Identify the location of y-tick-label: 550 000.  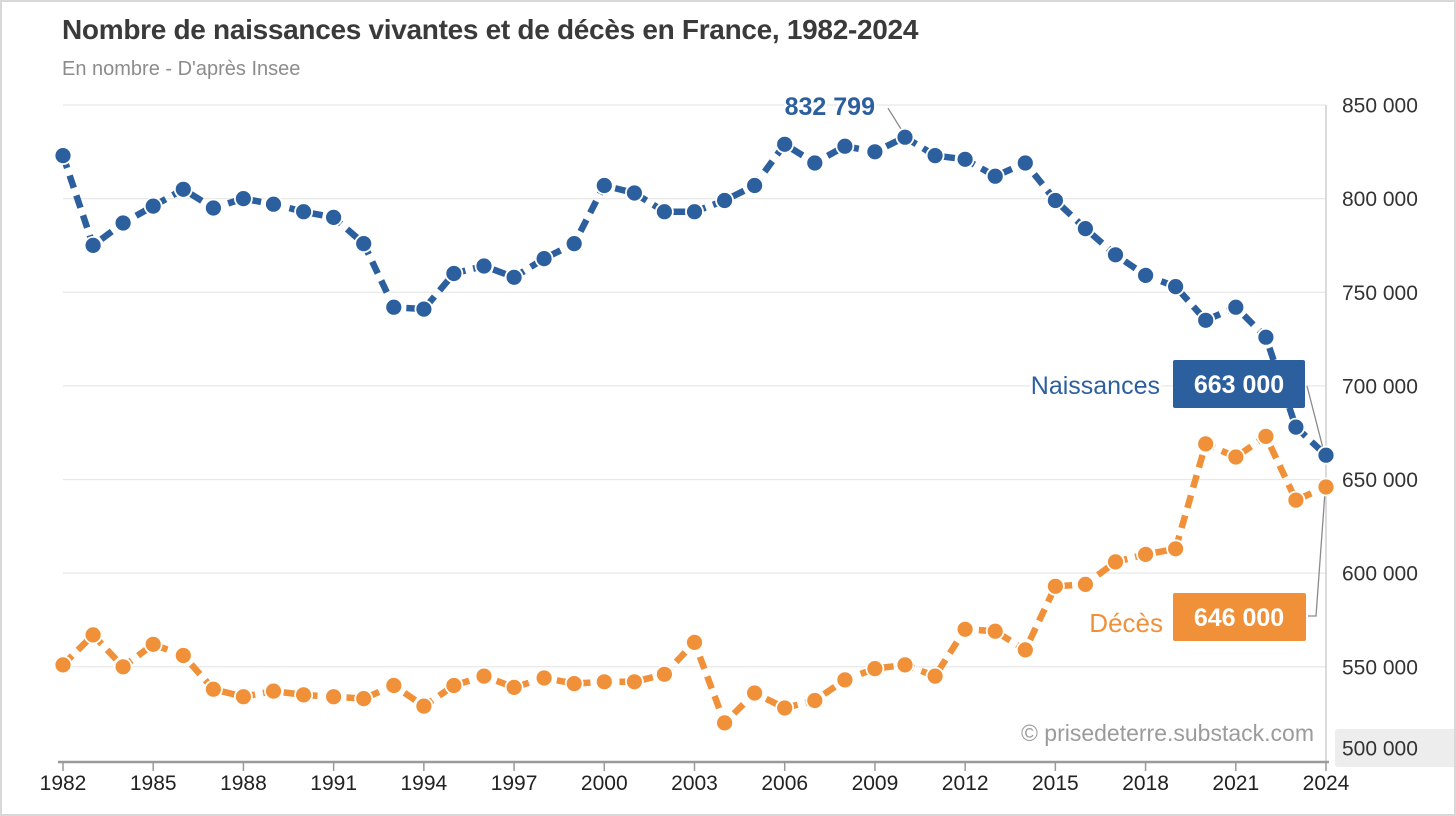
(1380, 667).